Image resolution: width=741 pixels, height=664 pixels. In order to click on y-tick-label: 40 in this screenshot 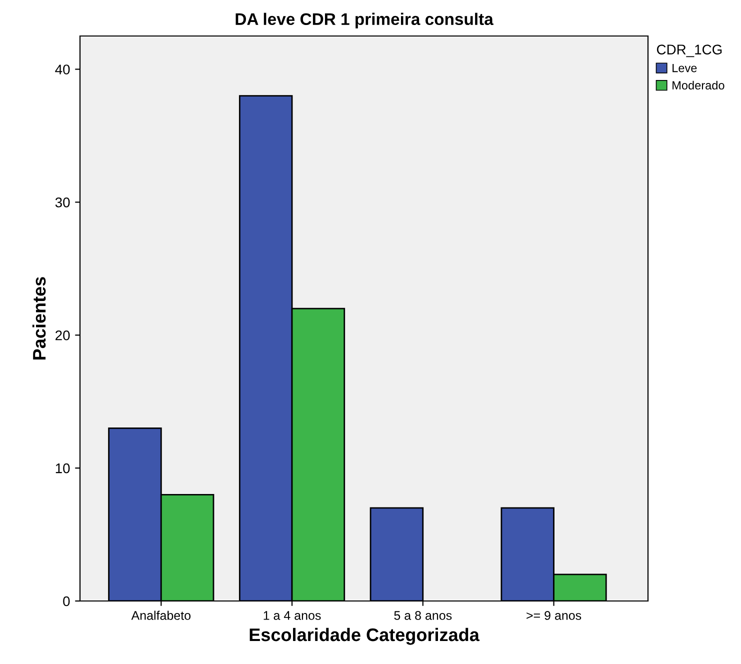, I will do `click(62, 69)`.